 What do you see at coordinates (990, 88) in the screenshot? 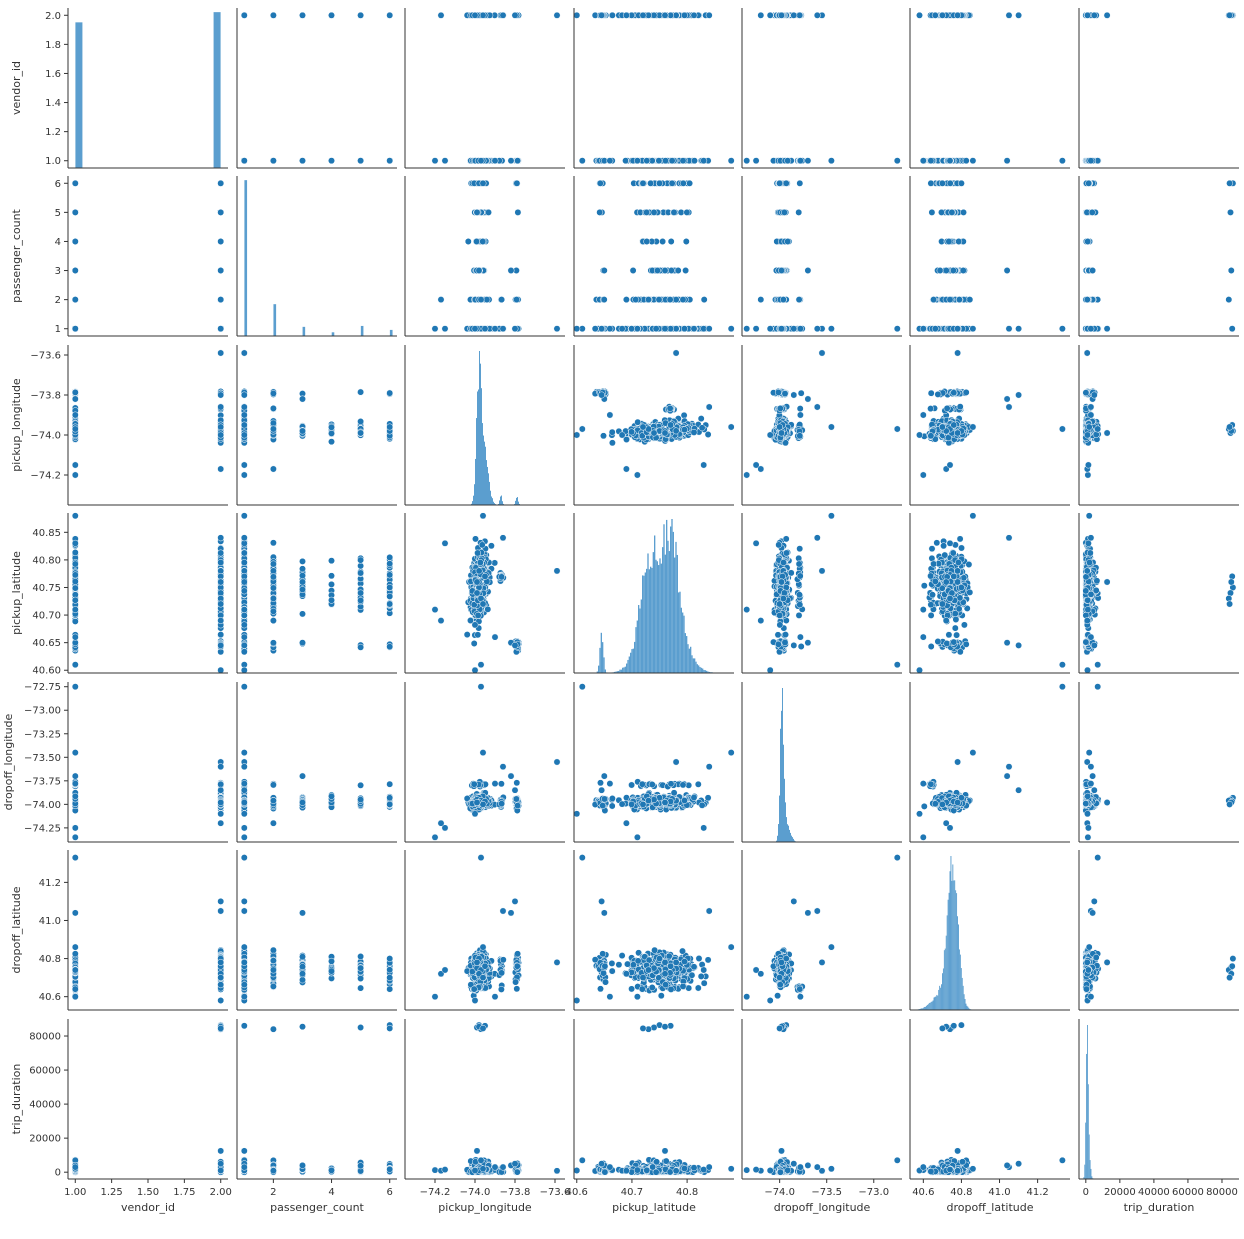
I see `panel-vendor_id-vs-dropoff_latitude` at bounding box center [990, 88].